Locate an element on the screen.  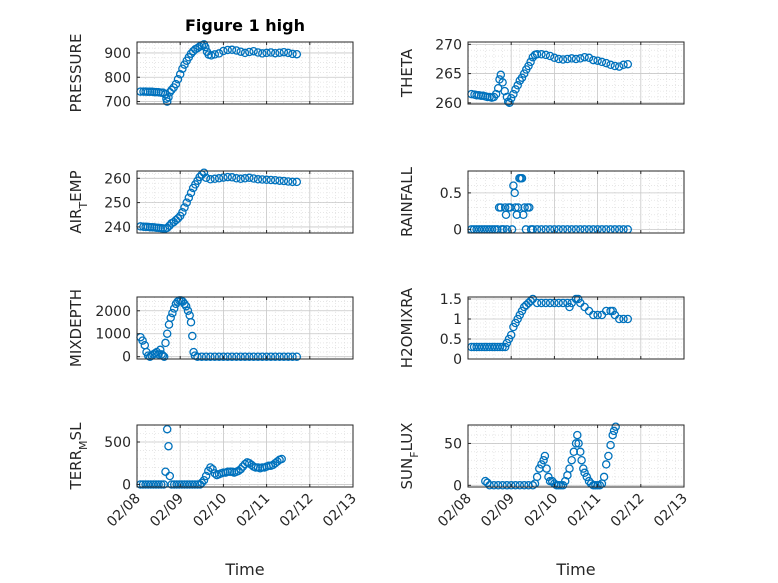
y-axis-label: AIRTEMP is located at coordinates (78, 201).